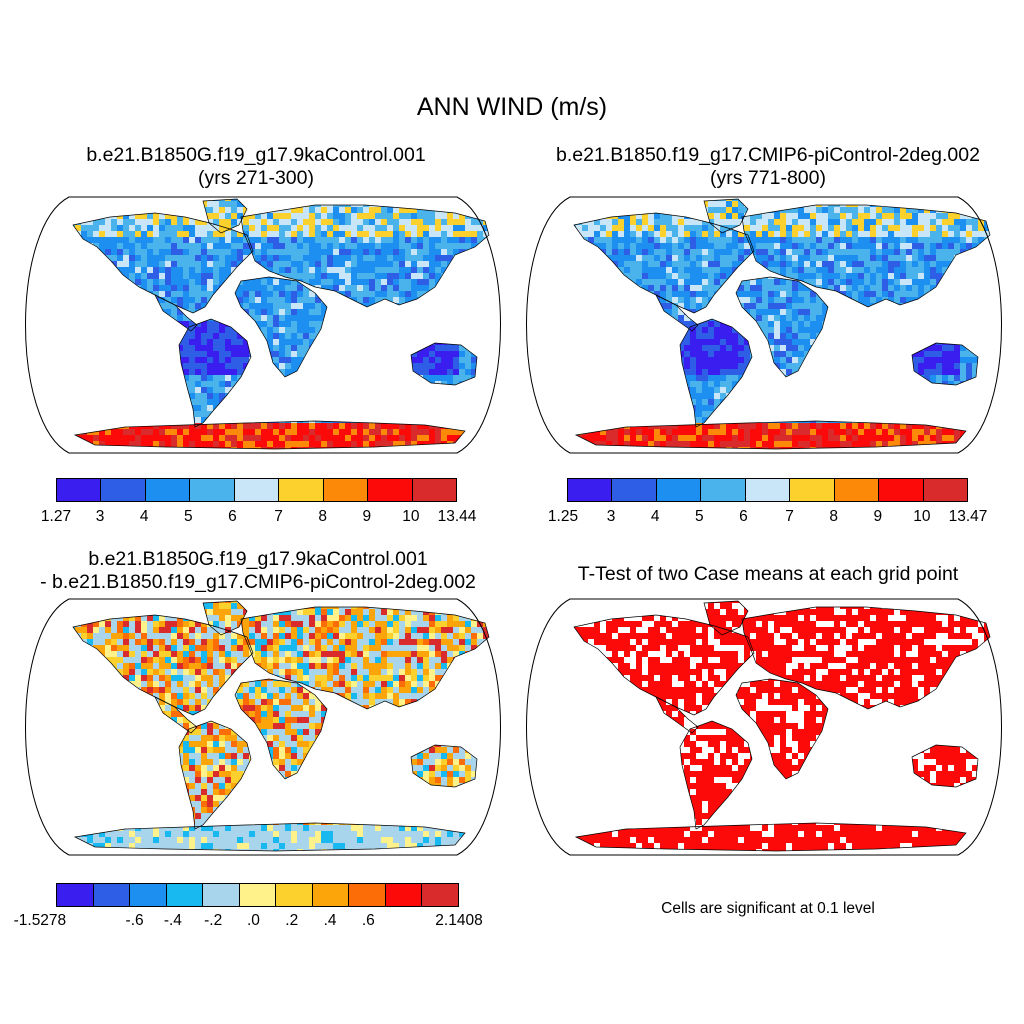 Image resolution: width=1024 pixels, height=1024 pixels. What do you see at coordinates (457, 516) in the screenshot?
I see `colorbar-tick-label: 13.44` at bounding box center [457, 516].